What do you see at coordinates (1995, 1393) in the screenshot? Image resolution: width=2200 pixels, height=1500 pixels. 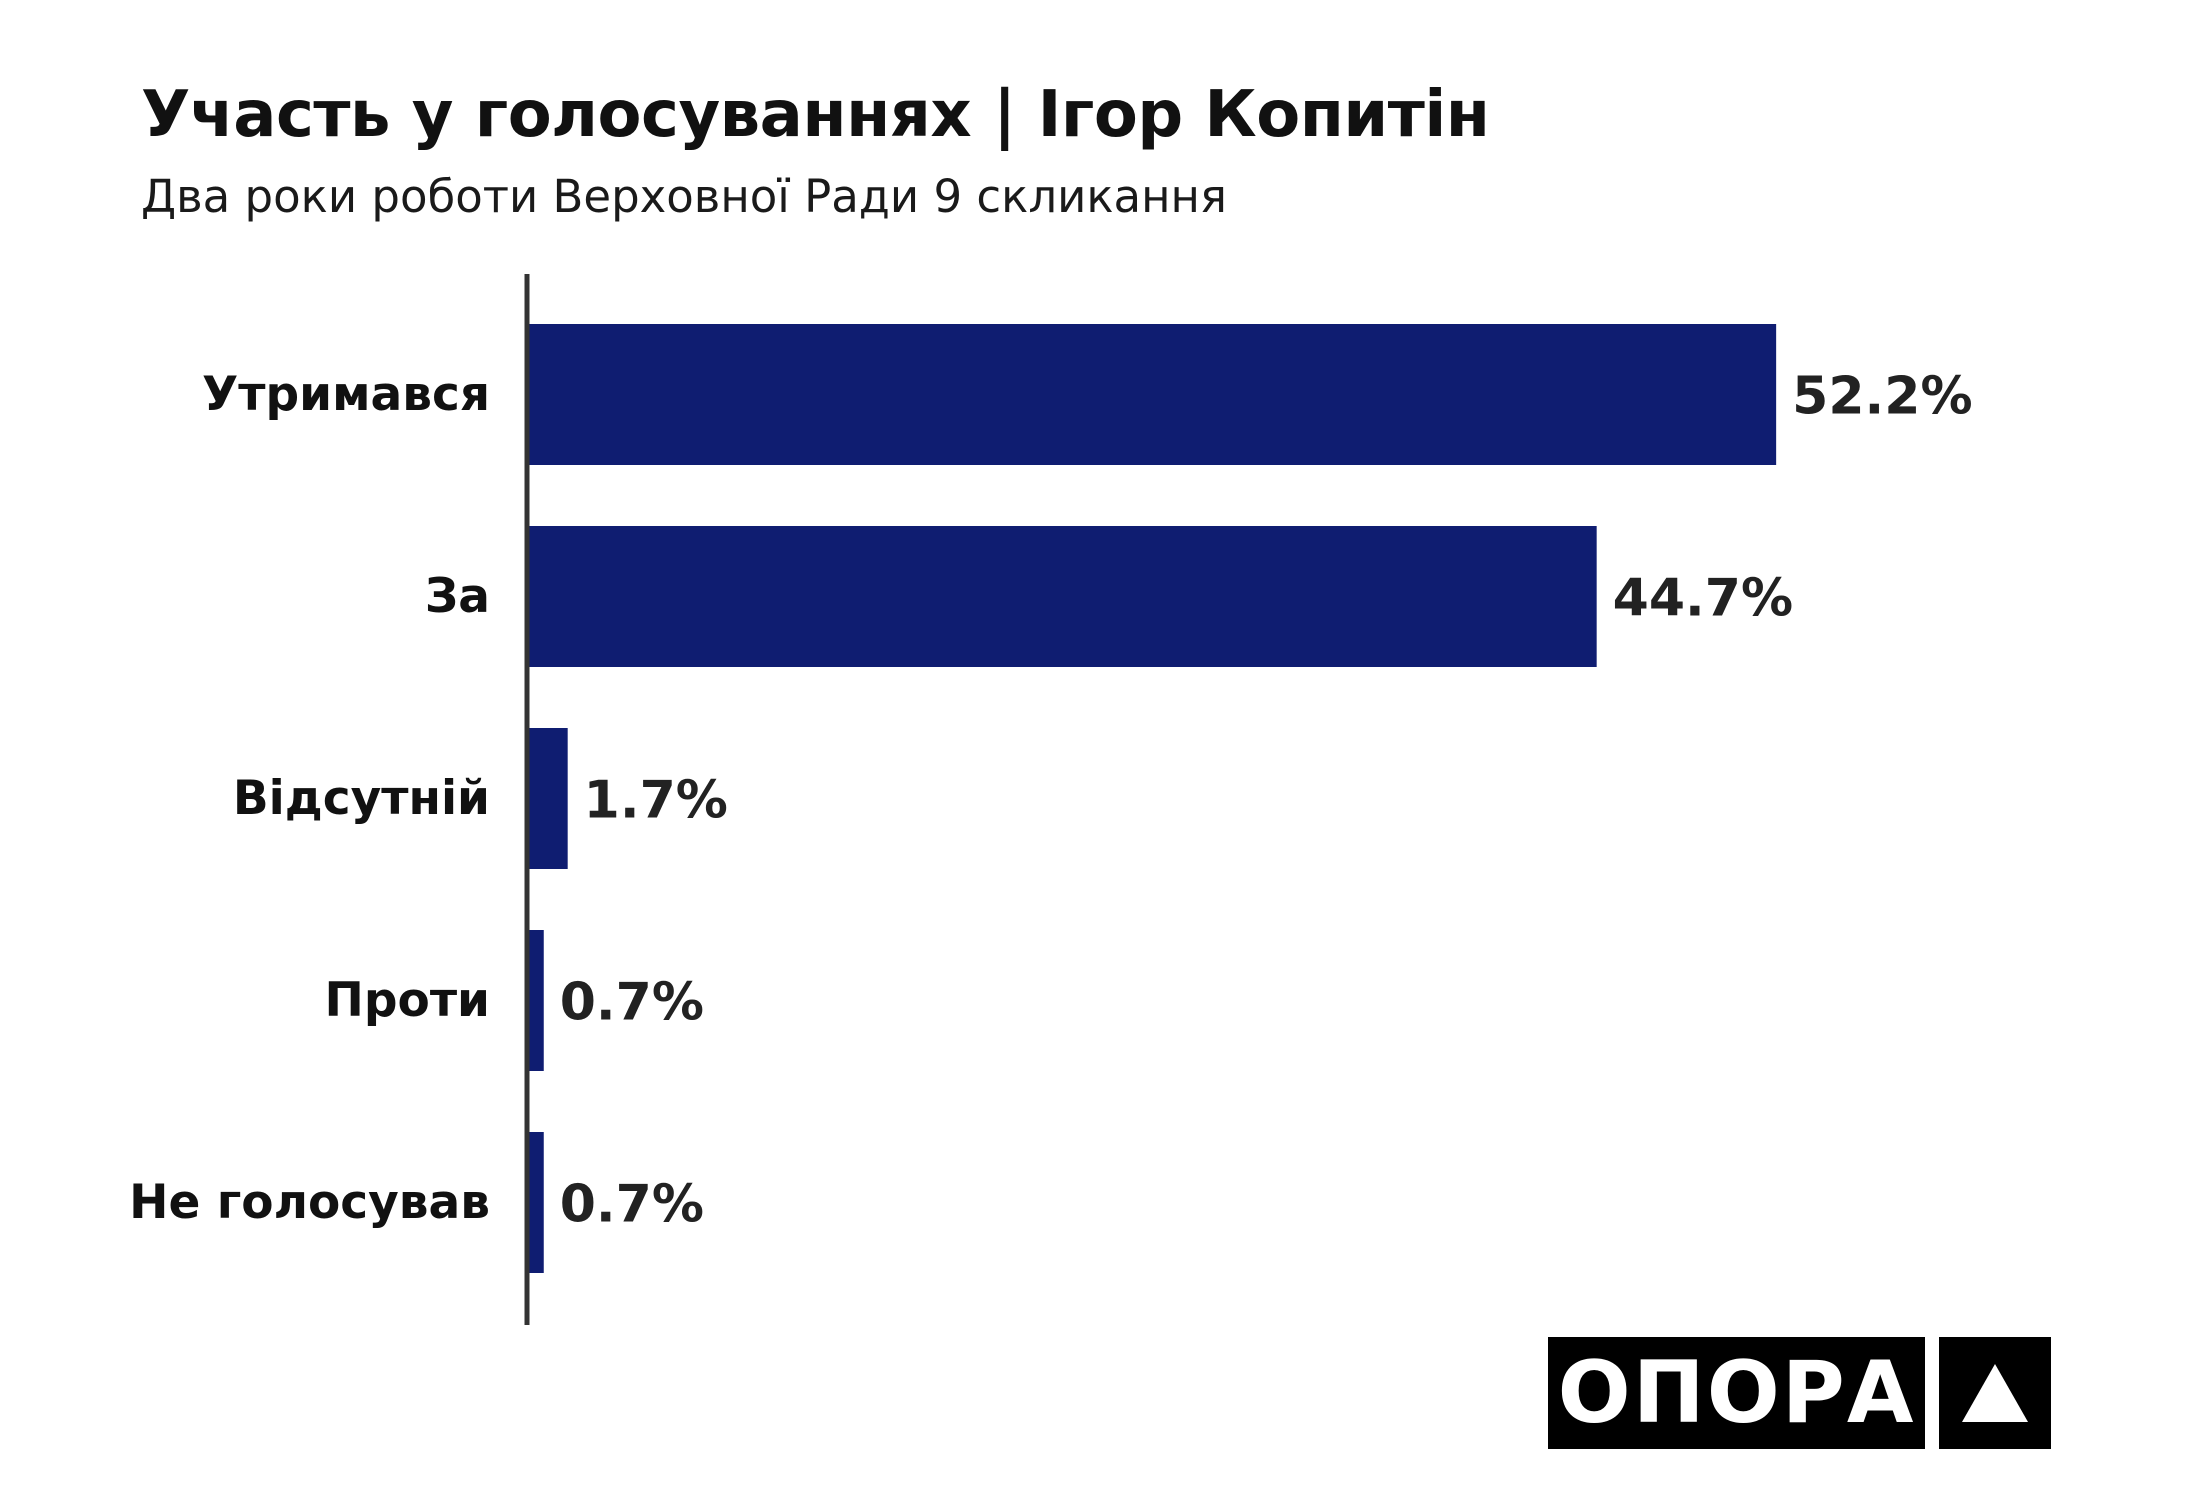 I see `triangle-icon` at bounding box center [1995, 1393].